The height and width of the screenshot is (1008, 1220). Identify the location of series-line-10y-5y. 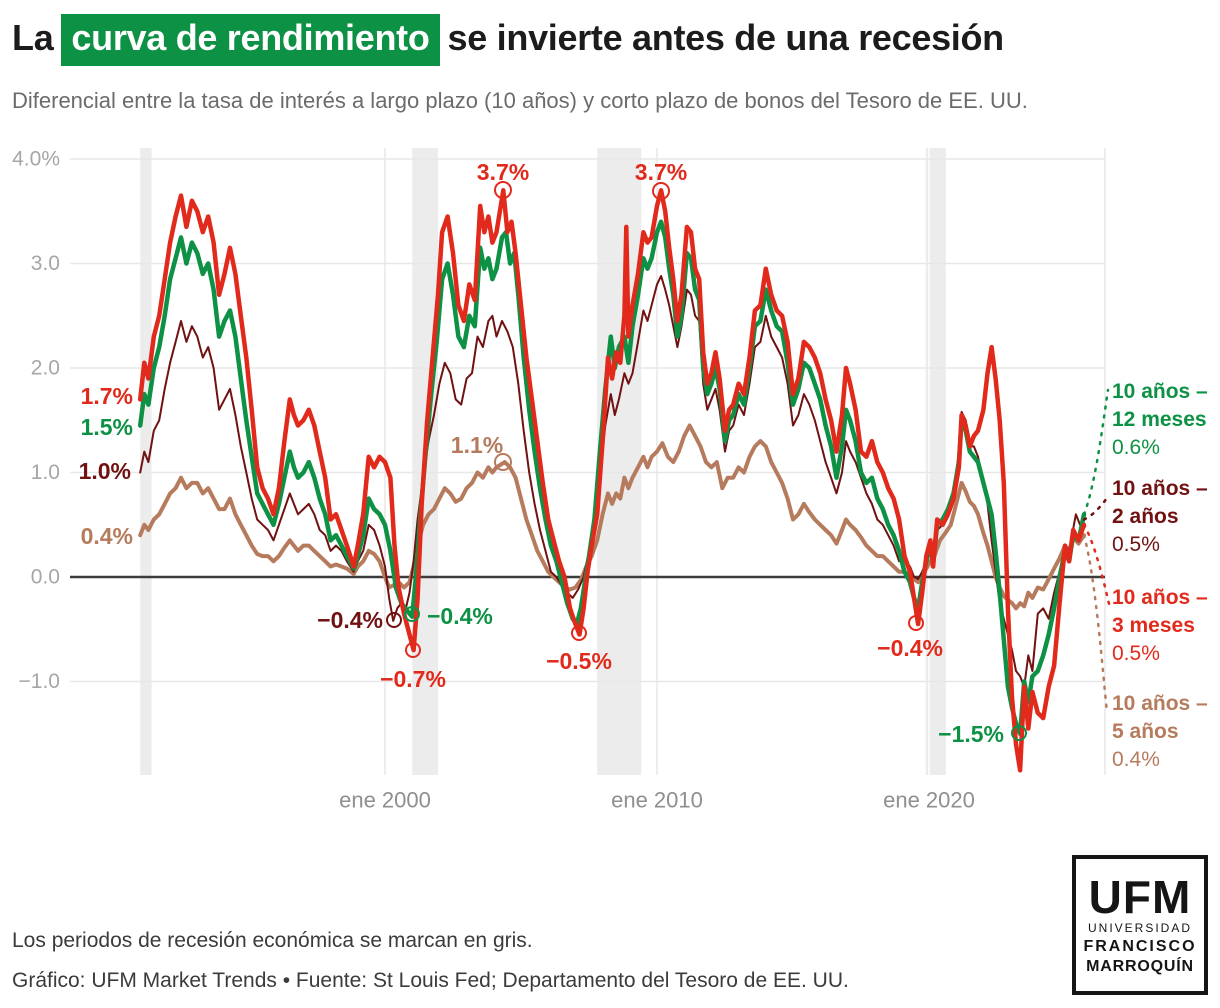
(612, 517).